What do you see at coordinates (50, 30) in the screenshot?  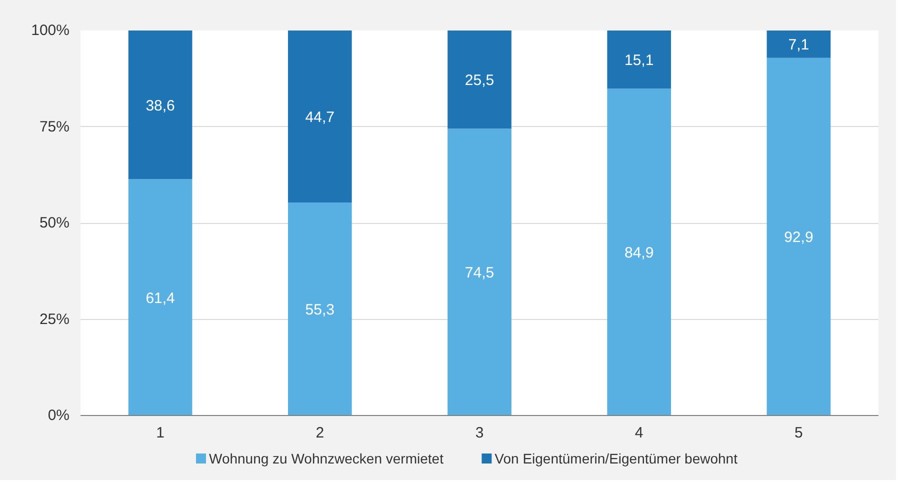 I see `y-tick-label: 100%` at bounding box center [50, 30].